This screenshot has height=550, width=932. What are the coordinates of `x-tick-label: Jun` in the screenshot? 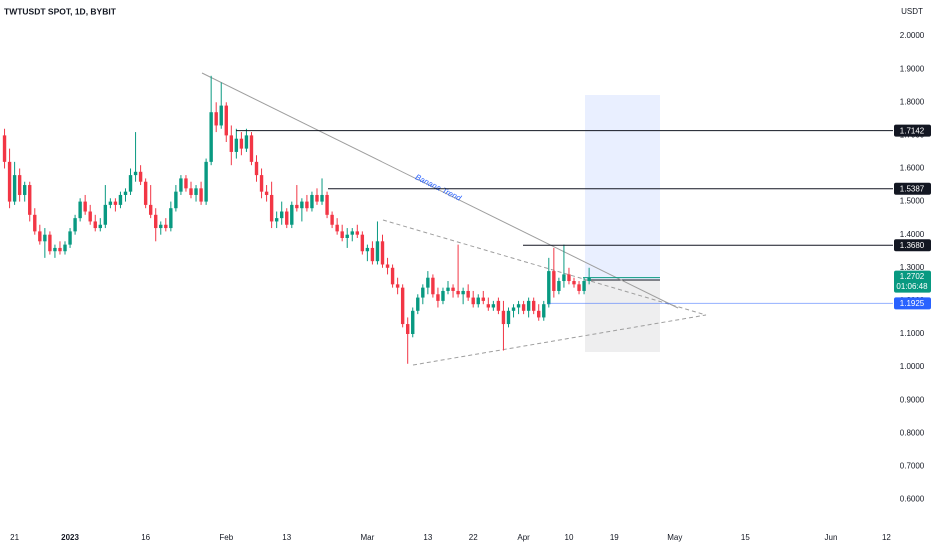 It's located at (831, 537).